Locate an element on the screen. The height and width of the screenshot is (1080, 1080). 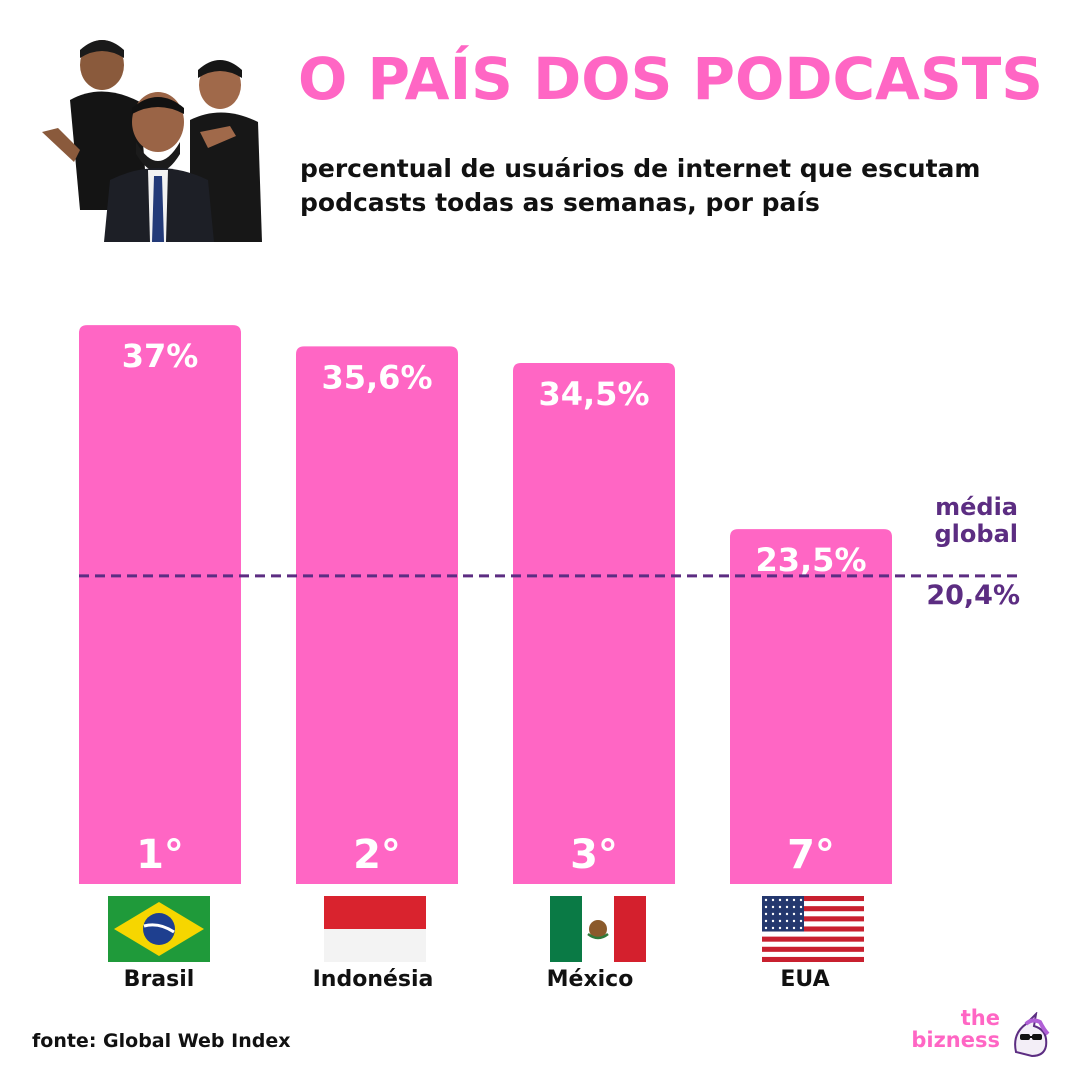
rank-label: 7° is located at coordinates (811, 855).